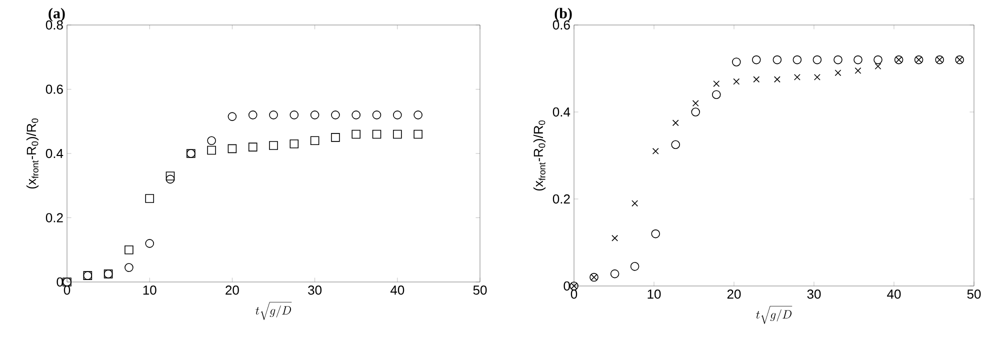 The image size is (986, 342). Describe the element at coordinates (56, 15) in the screenshot. I see `chart-title: (a)` at that location.